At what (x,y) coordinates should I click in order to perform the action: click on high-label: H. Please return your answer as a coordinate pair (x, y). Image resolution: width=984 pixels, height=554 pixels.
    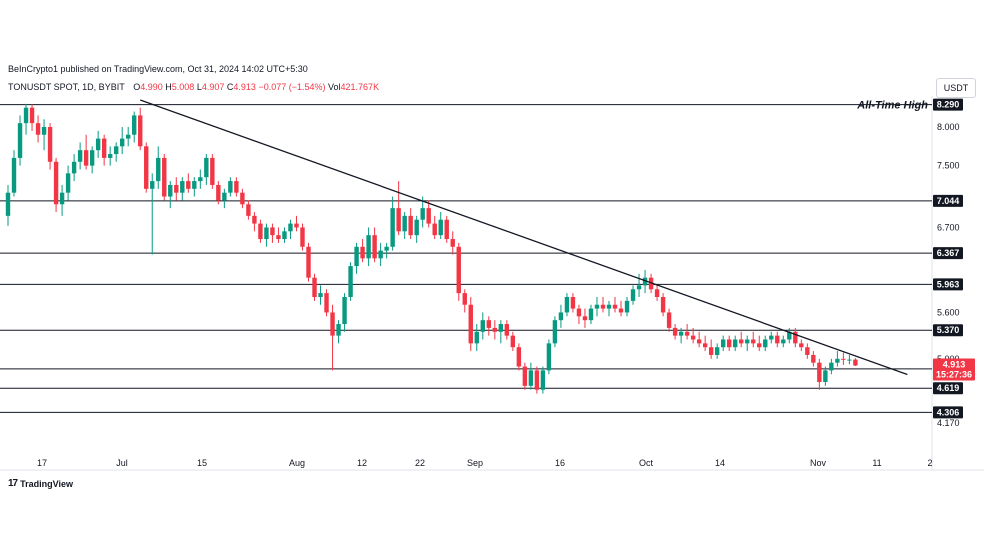
    Looking at the image, I should click on (168, 87).